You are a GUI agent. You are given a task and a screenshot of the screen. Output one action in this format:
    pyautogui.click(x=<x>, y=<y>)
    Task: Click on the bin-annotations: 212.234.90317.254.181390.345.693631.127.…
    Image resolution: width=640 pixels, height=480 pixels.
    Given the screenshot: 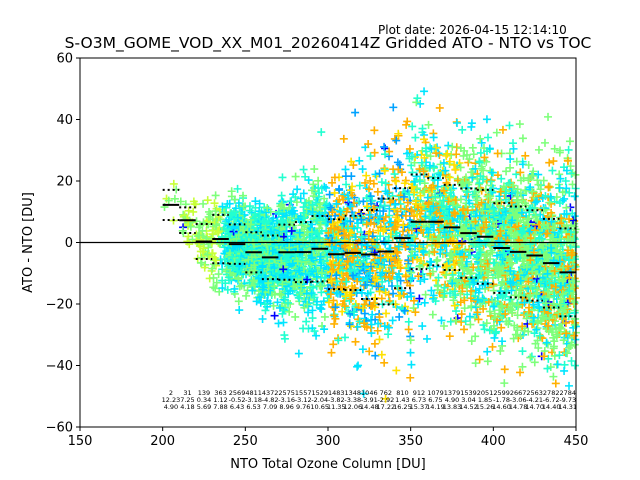 What is the action you would take?
    pyautogui.click(x=369, y=400)
    